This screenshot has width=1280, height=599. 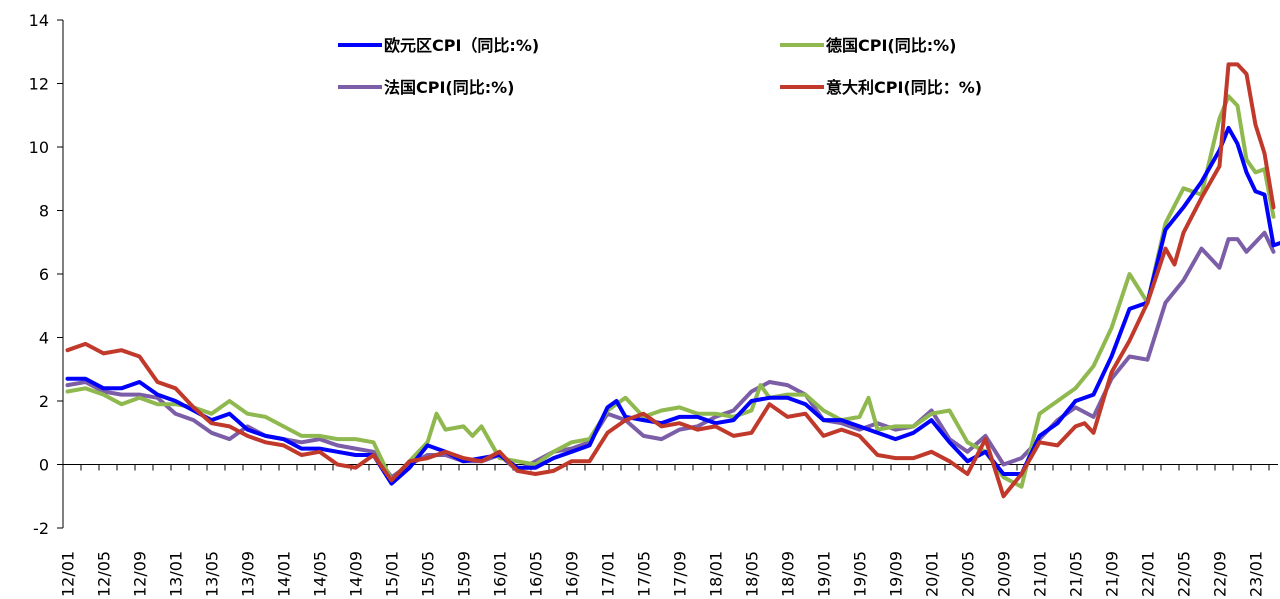 I want to click on x-tick-label: 22/01, so click(x=1148, y=574).